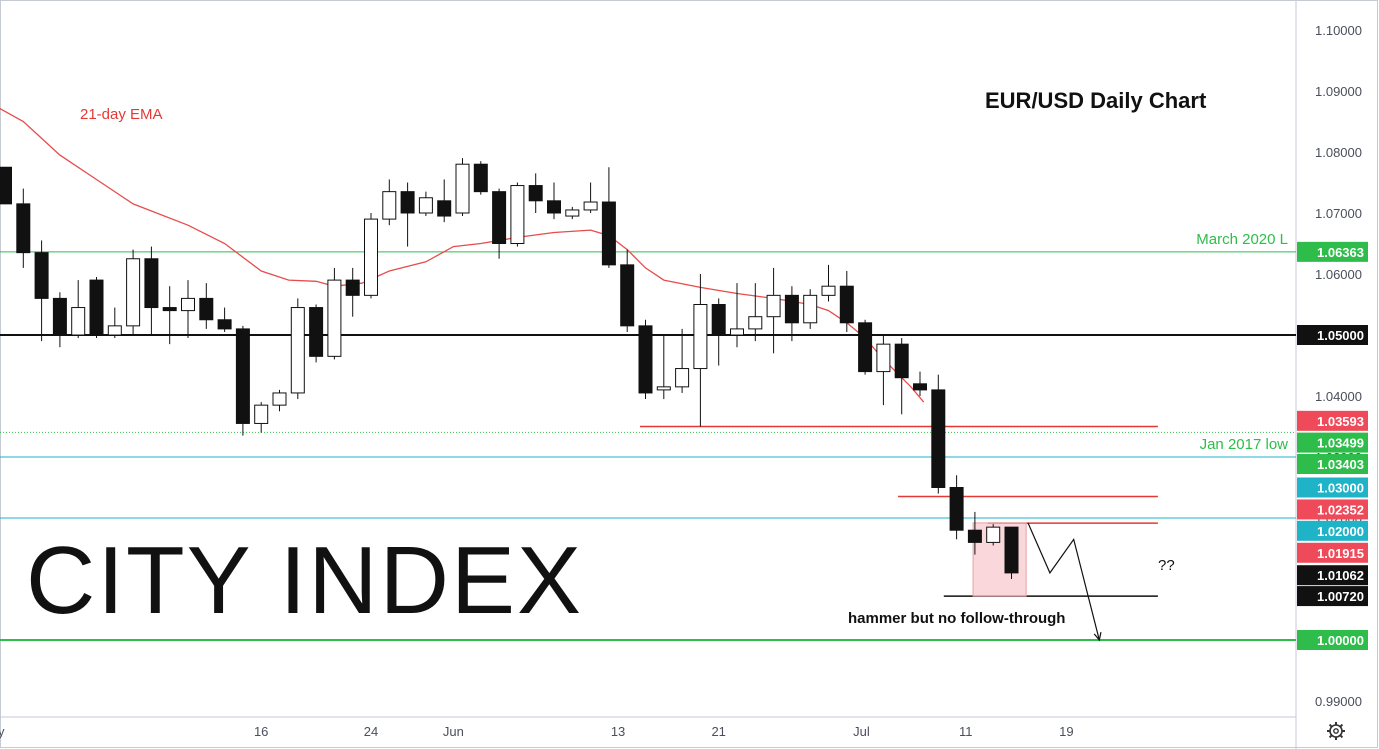  What do you see at coordinates (1066, 731) in the screenshot?
I see `x-tick-label: 19` at bounding box center [1066, 731].